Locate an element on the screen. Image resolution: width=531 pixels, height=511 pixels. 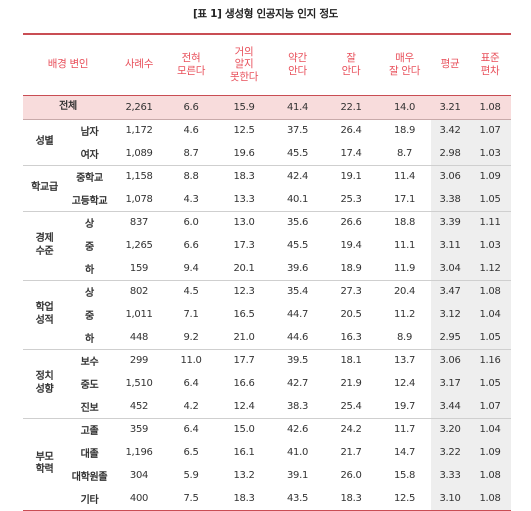
group-label: 정치 성향 is located at coordinates (44, 384).